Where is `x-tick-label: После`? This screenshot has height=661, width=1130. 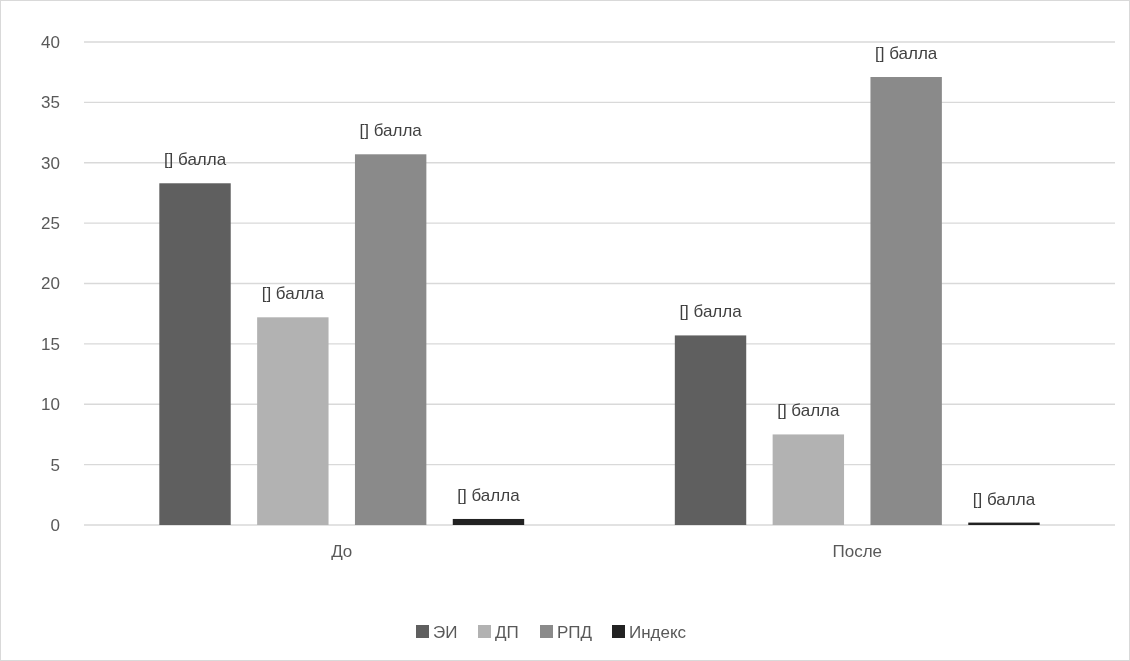 x-tick-label: После is located at coordinates (857, 551).